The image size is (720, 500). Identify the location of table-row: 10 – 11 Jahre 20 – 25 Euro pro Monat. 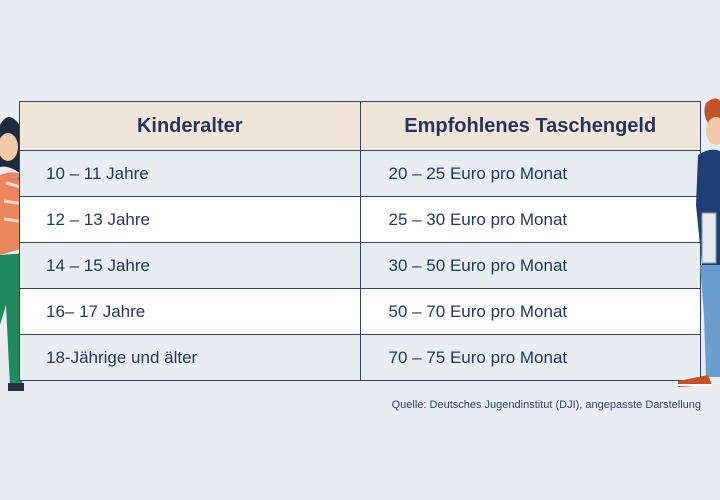
(360, 173).